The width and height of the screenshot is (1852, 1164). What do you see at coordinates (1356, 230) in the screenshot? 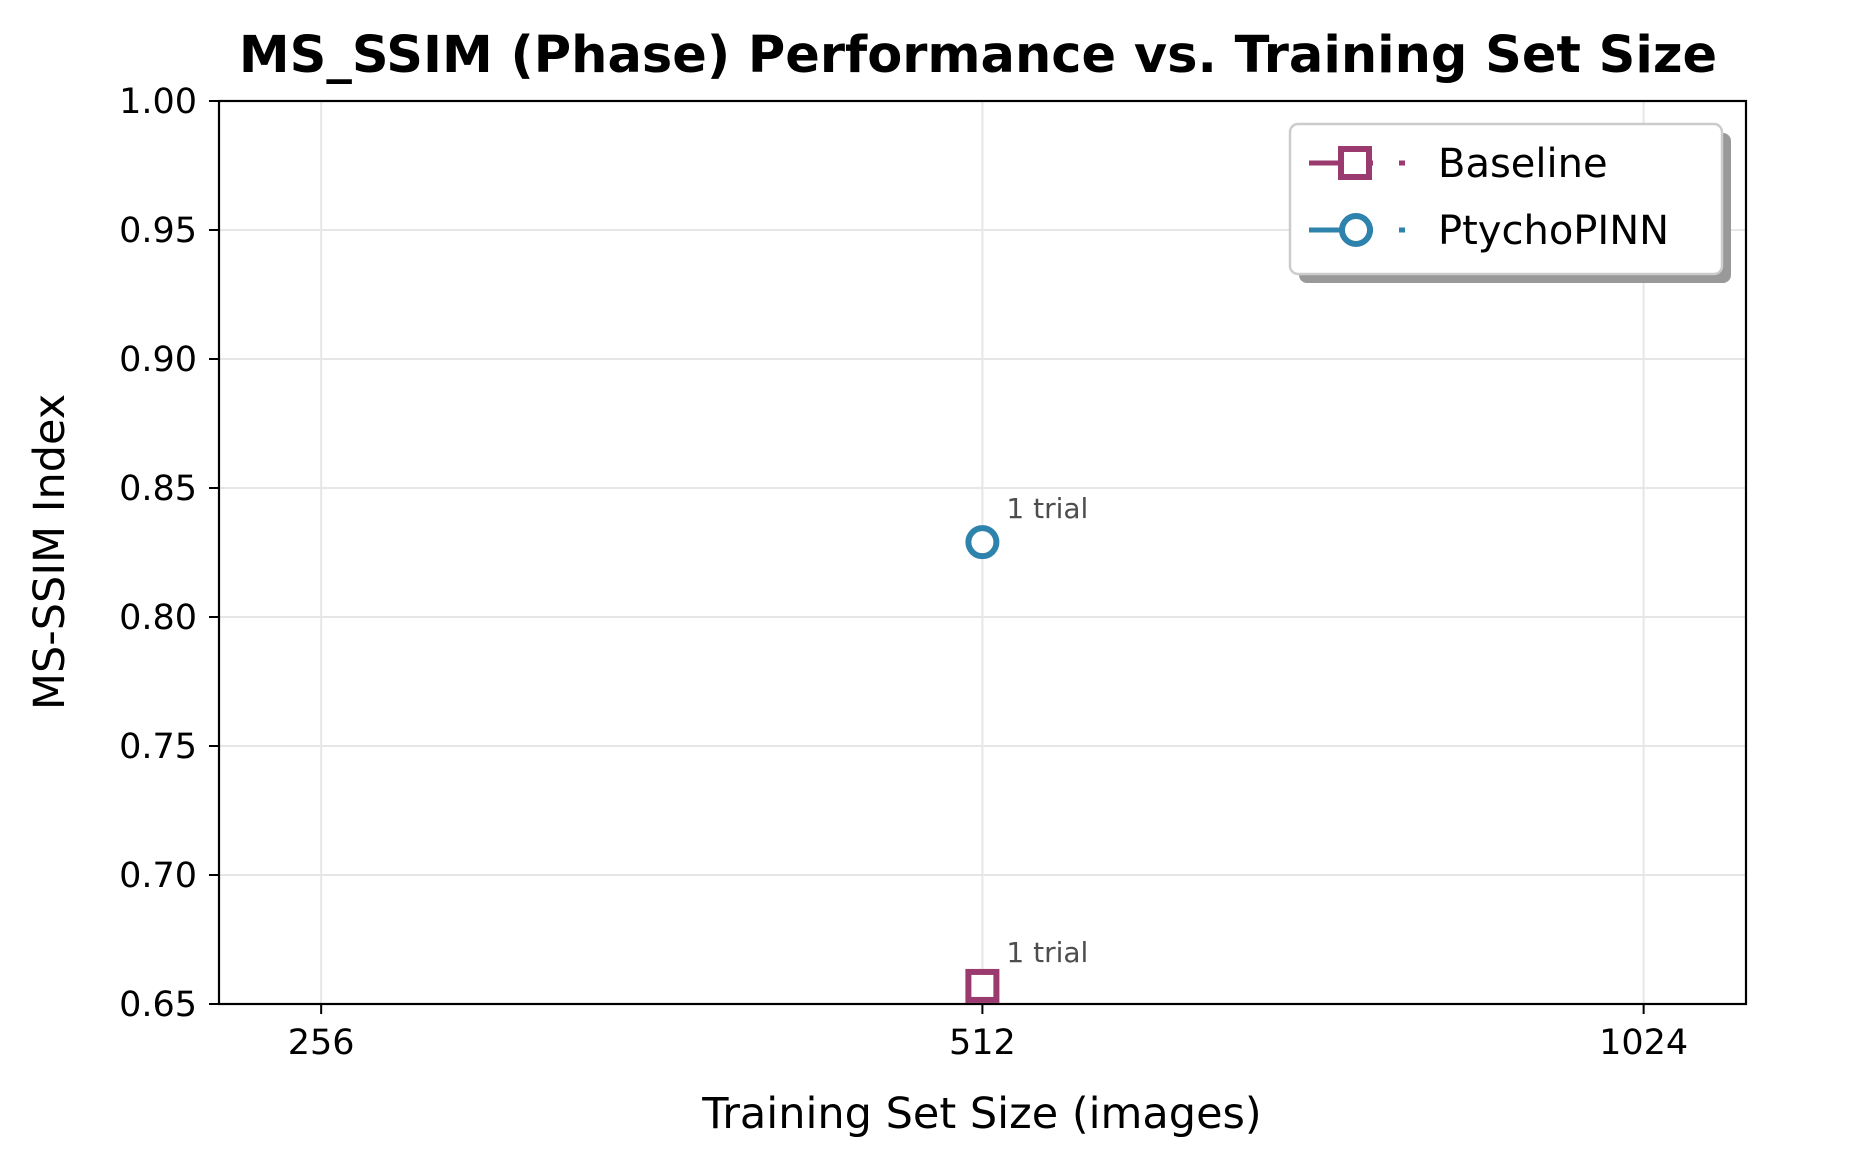
I see `legend-ptychopinn-marker` at bounding box center [1356, 230].